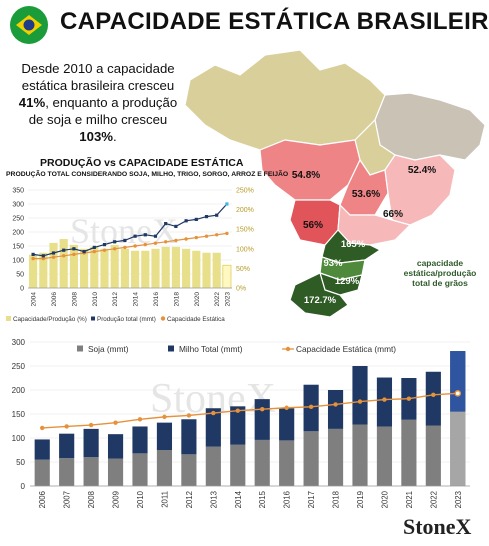 This screenshot has height=546, width=489. What do you see at coordinates (18, 247) in the screenshot?
I see `chart1-y-left-tick: 150` at bounding box center [18, 247].